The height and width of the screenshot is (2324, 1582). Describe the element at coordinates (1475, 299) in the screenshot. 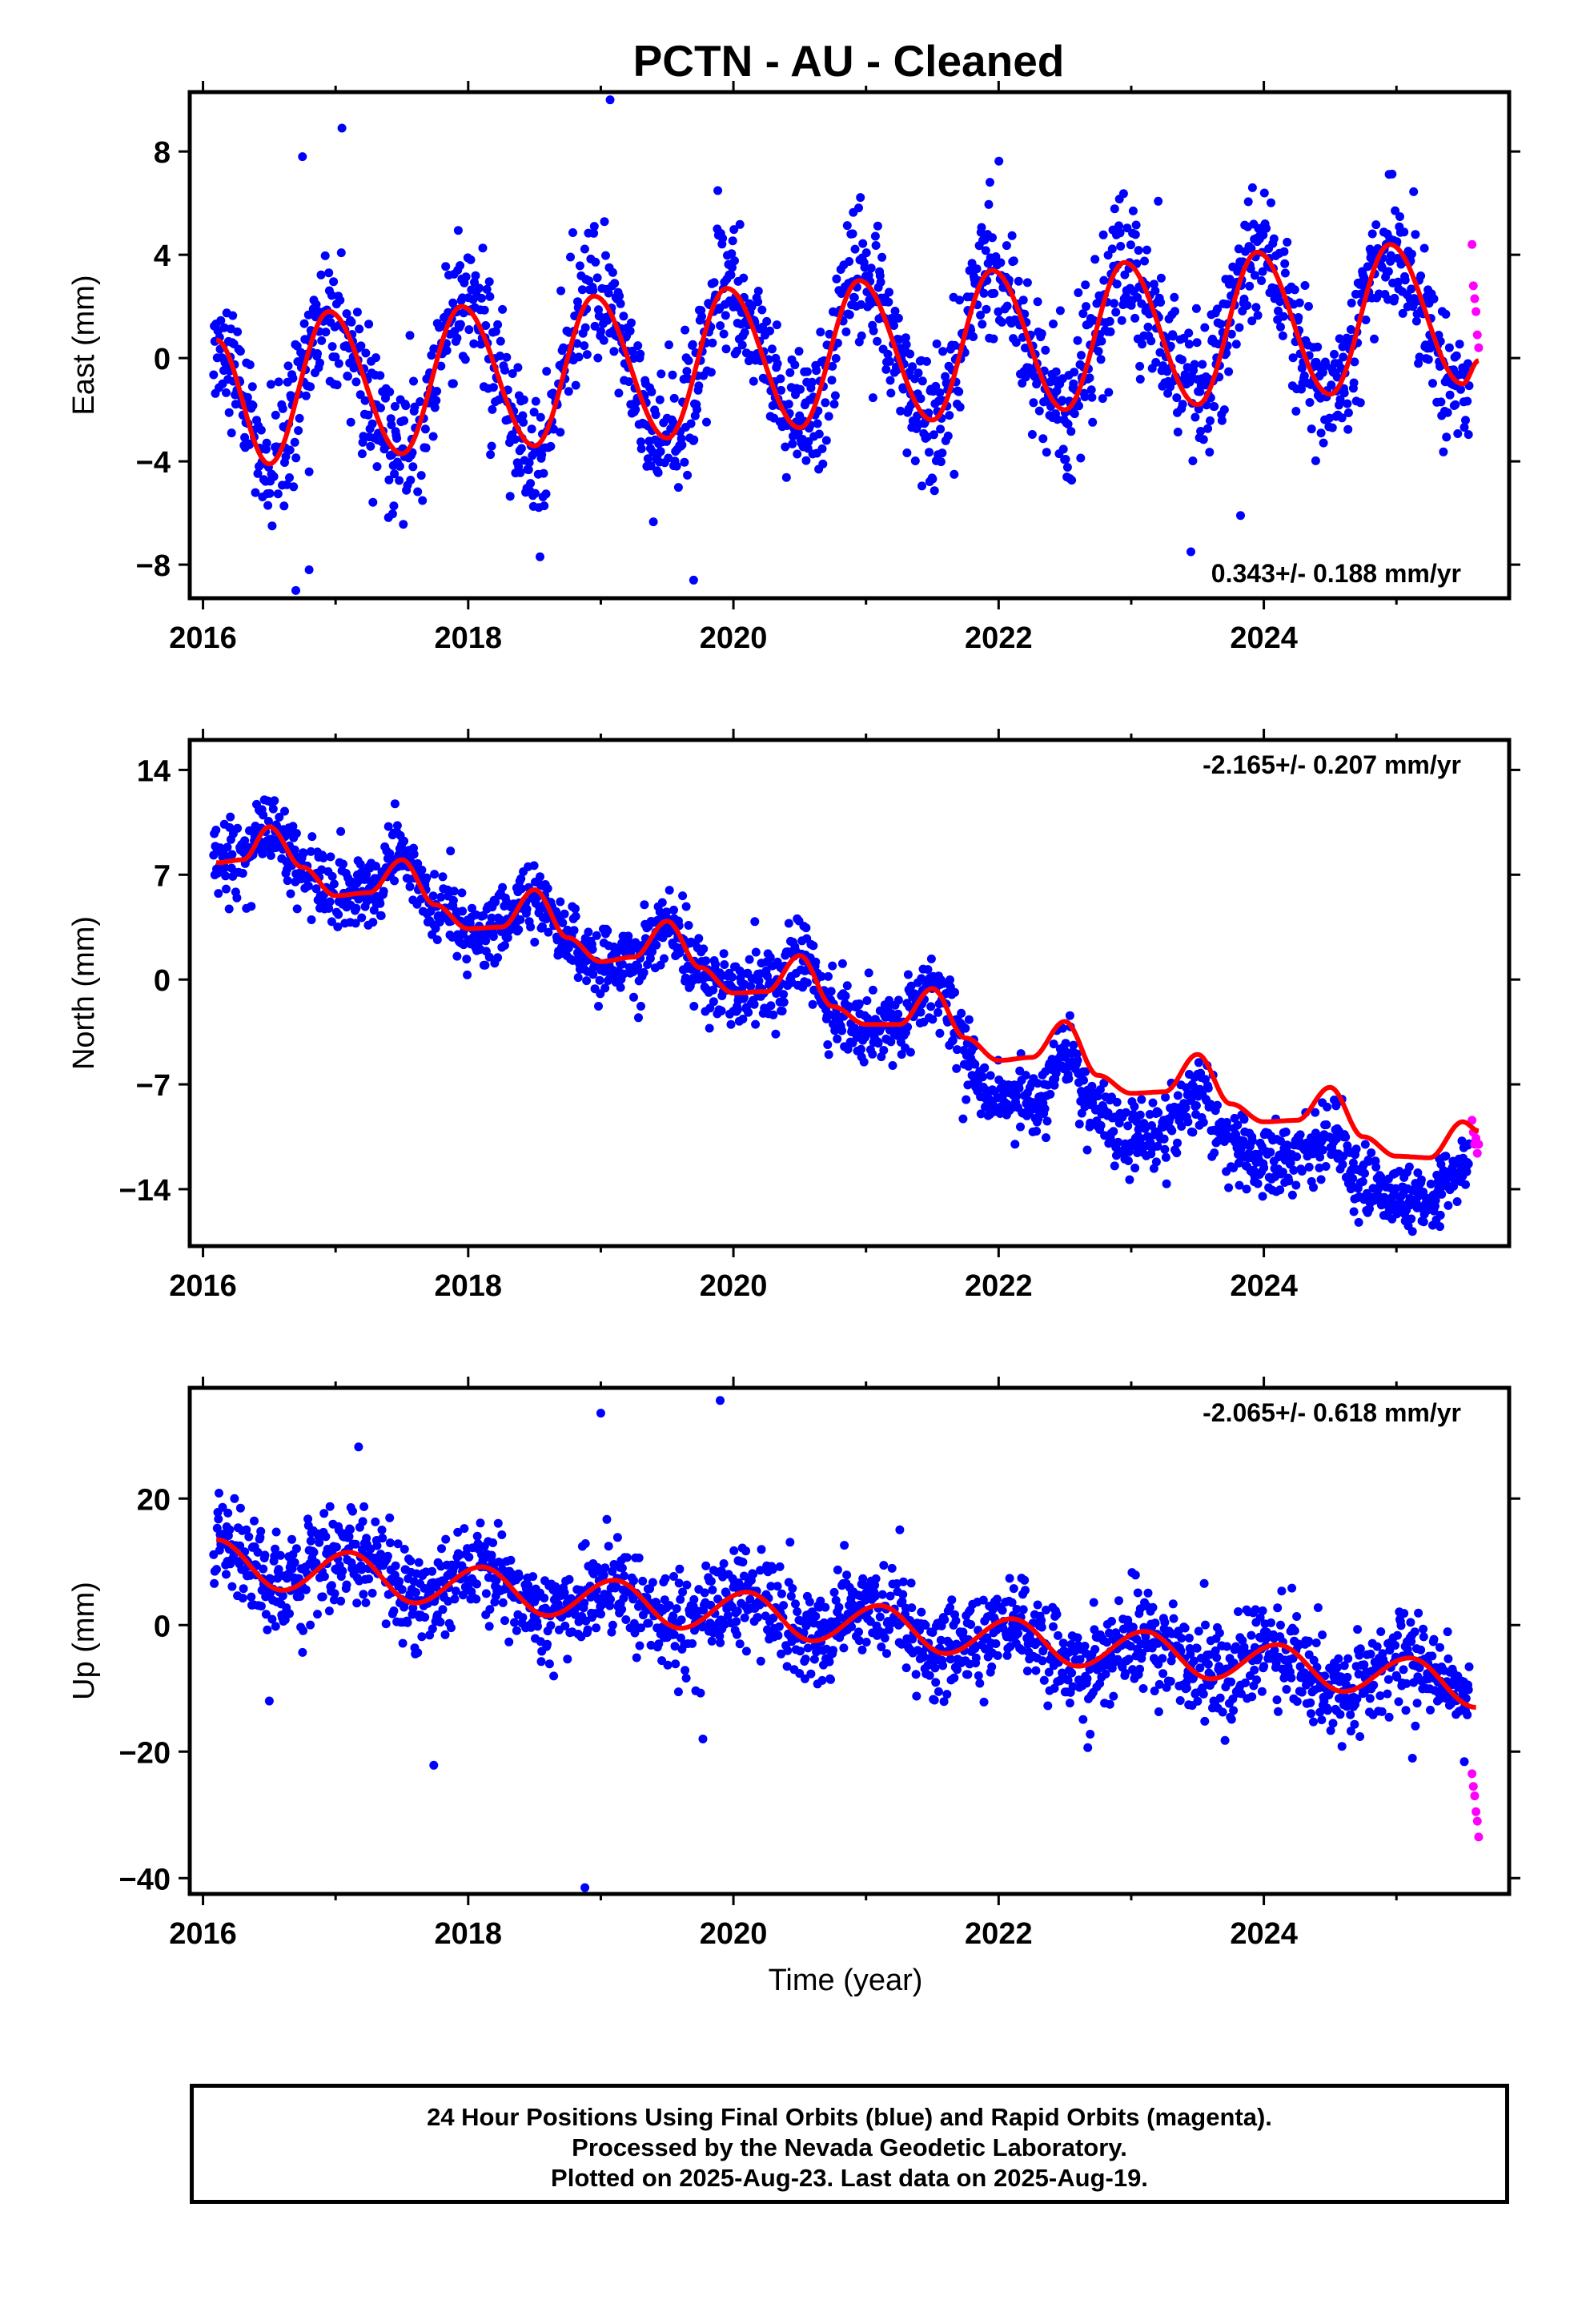

I see `east-rapid-point` at that location.